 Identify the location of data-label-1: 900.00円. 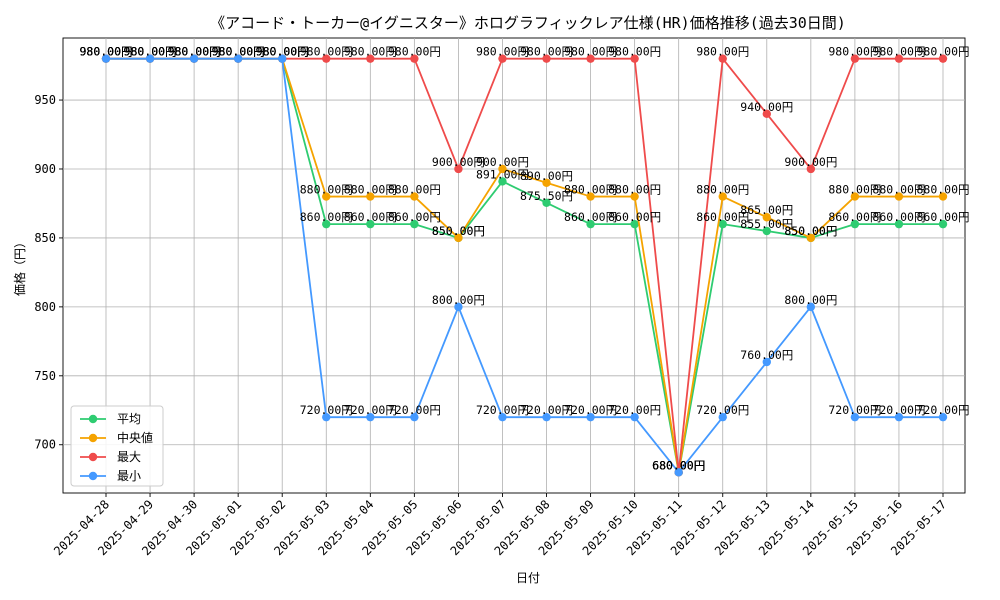
(502, 162).